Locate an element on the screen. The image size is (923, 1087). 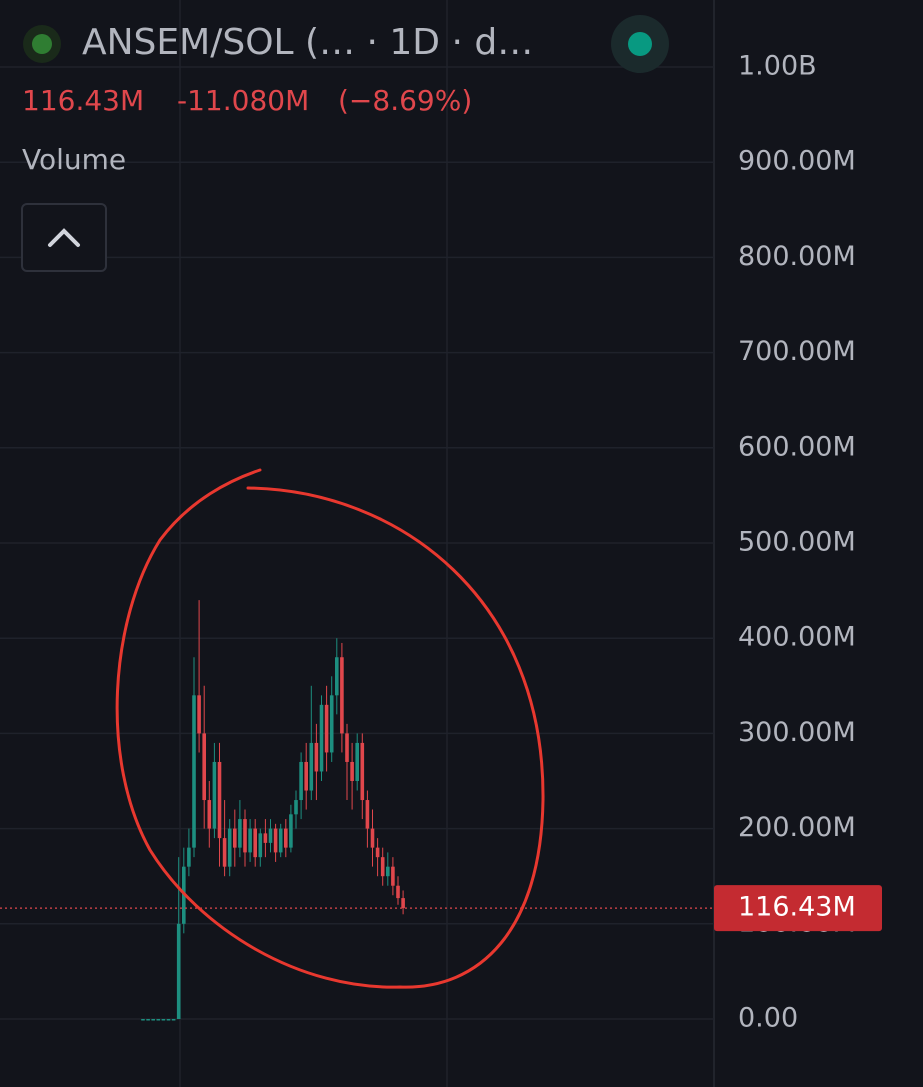
last-price-badge is located at coordinates (798, 908).